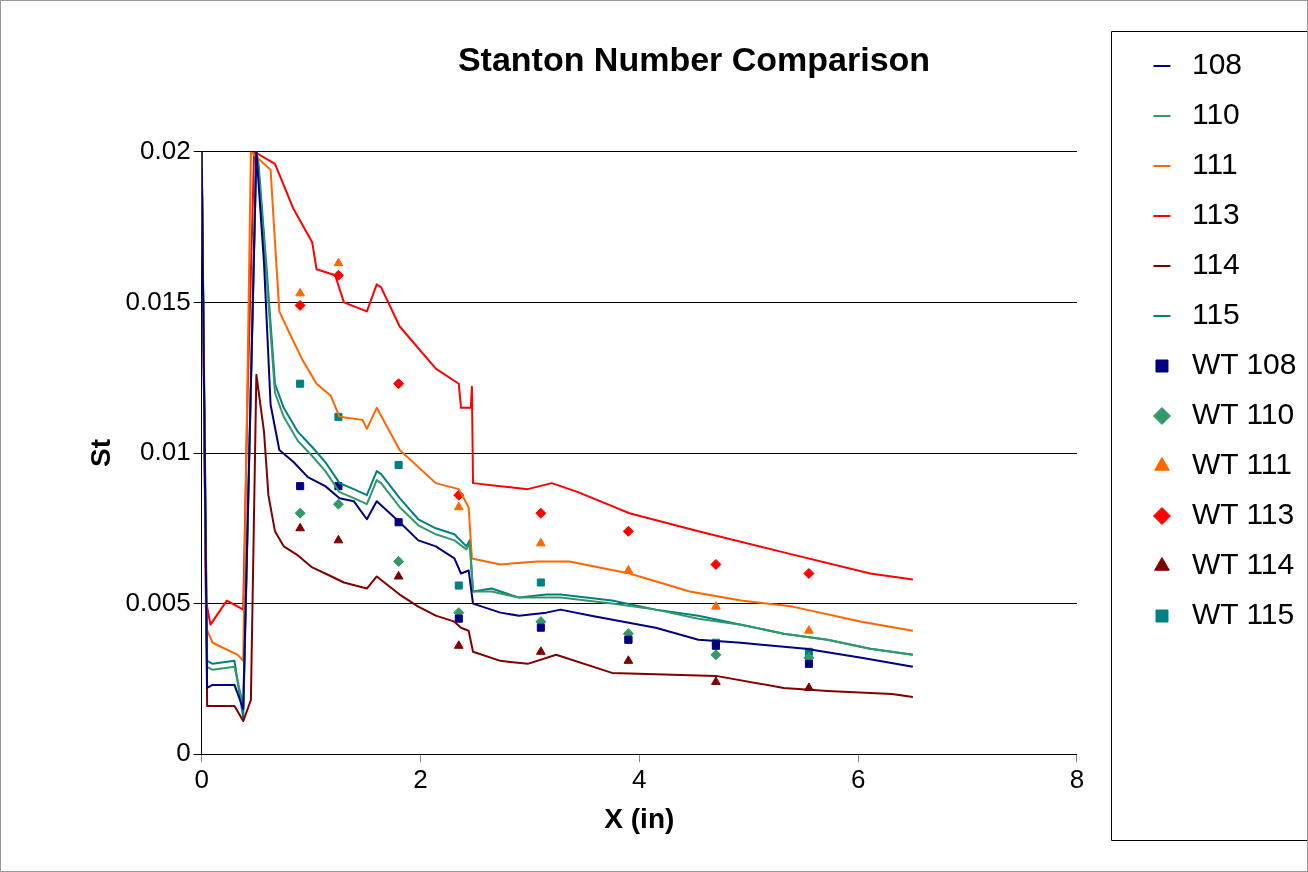  I want to click on x-axis-title: X (in), so click(639, 818).